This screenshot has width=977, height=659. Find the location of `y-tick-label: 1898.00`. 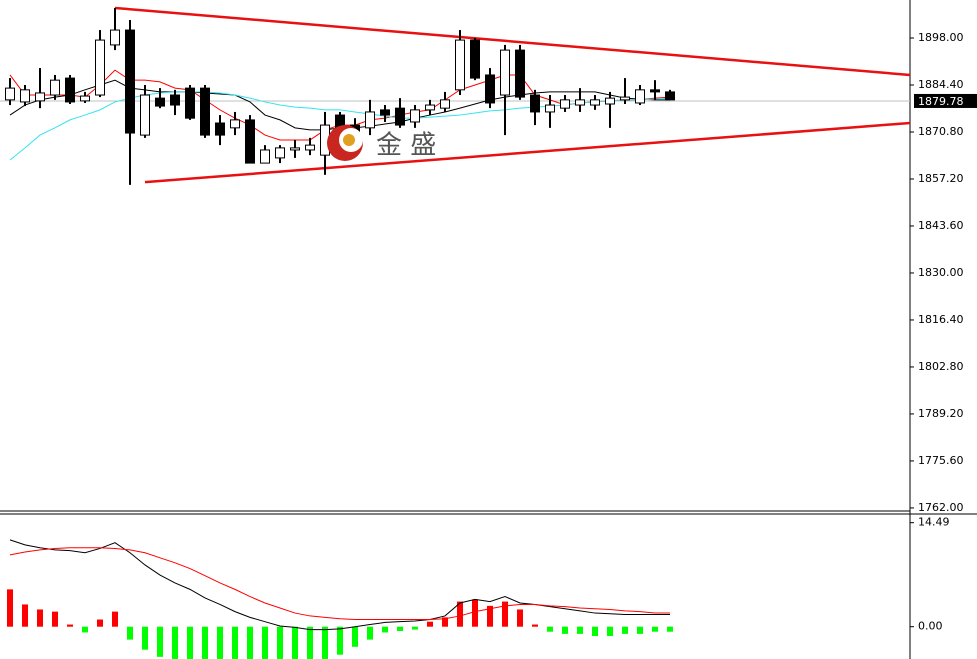

y-tick-label: 1898.00 is located at coordinates (941, 37).